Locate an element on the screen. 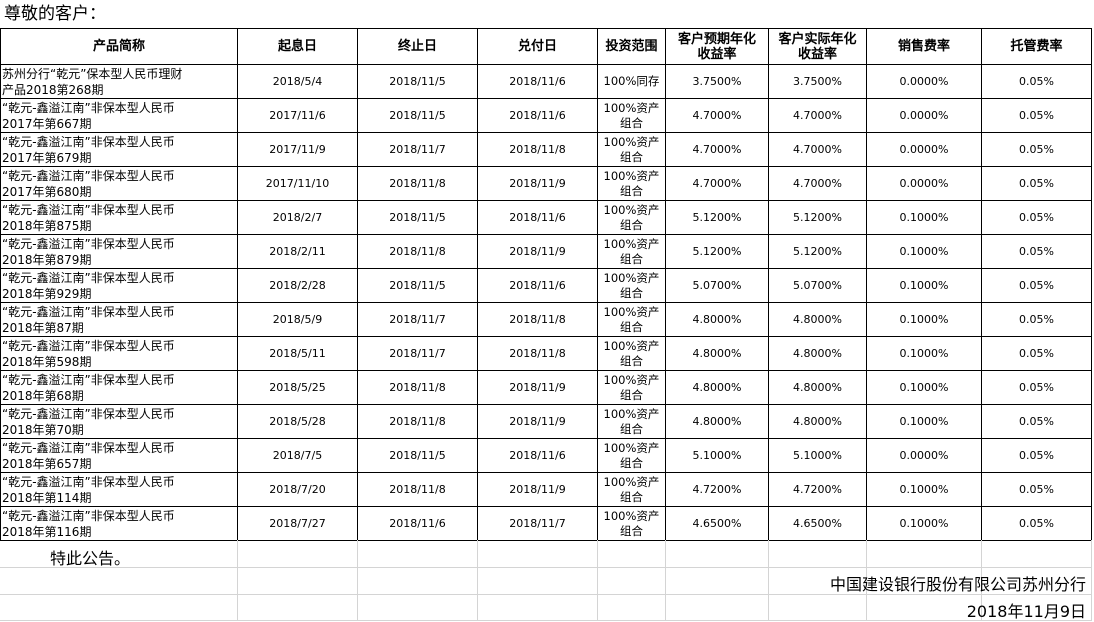 This screenshot has height=622, width=1094. expected-yield-cell: 4.8000% is located at coordinates (717, 421).